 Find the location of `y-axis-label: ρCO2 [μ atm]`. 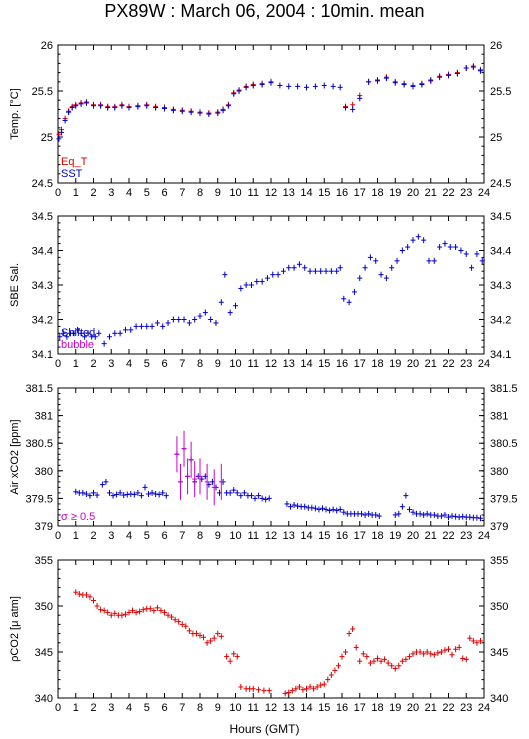

y-axis-label: ρCO2 [μ atm] is located at coordinates (15, 629).